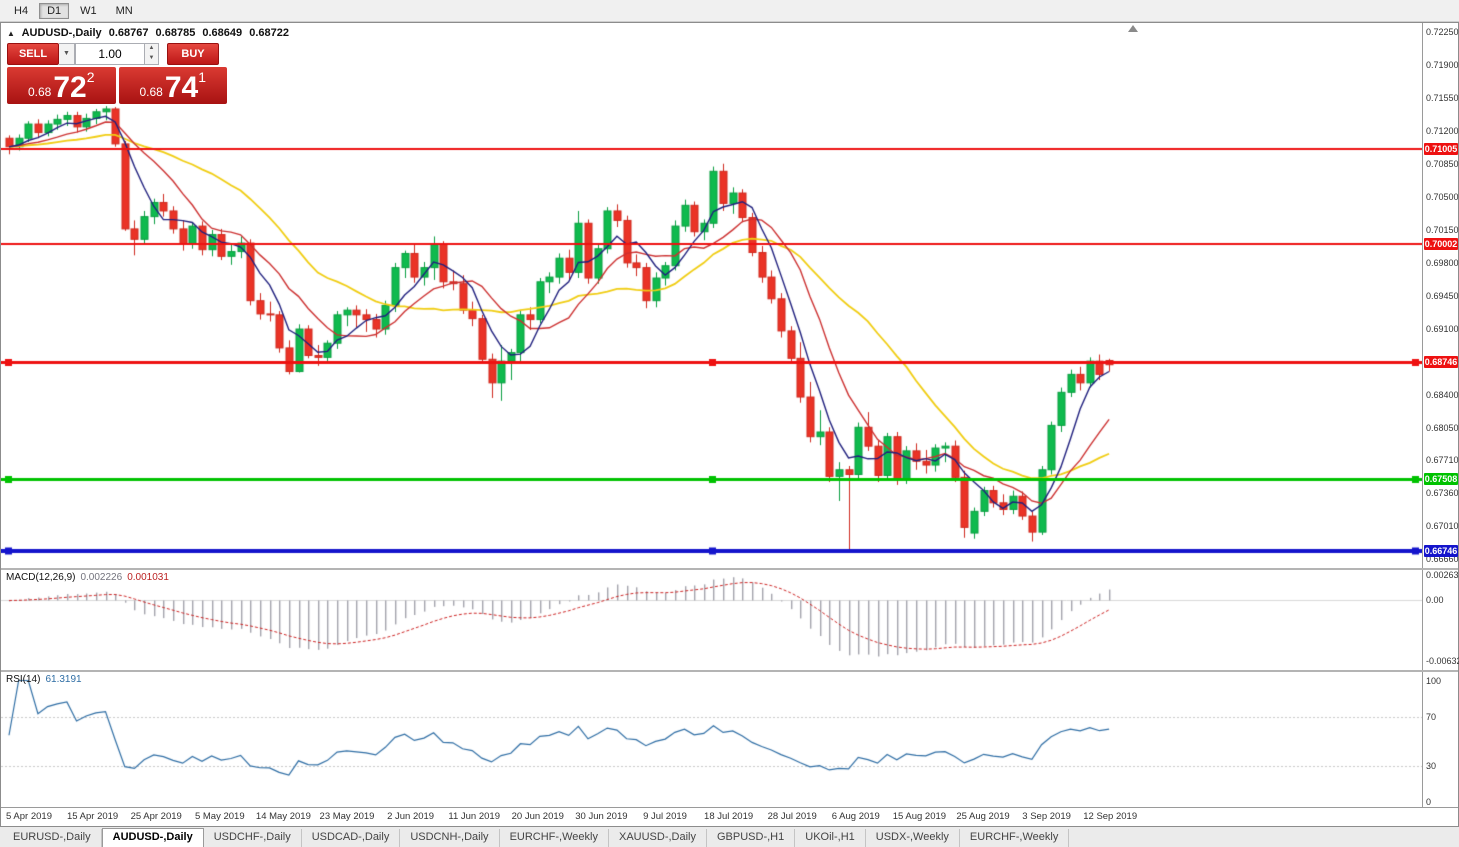 This screenshot has width=1459, height=847. What do you see at coordinates (11, 33) in the screenshot?
I see `one-click-collapse-icon: ▲` at bounding box center [11, 33].